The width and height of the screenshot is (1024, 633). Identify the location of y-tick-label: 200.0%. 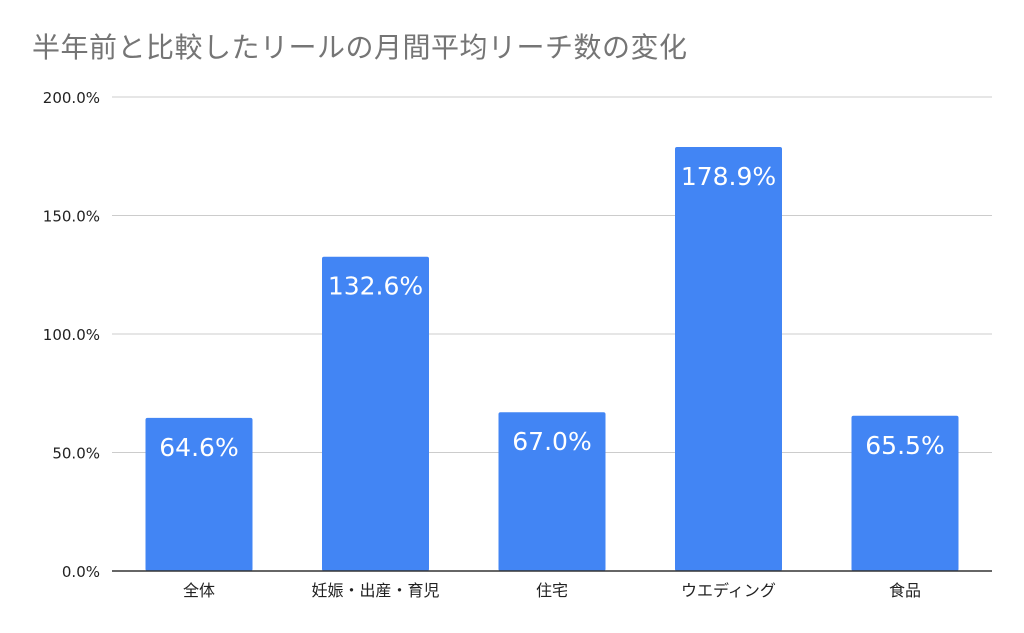
(71, 98).